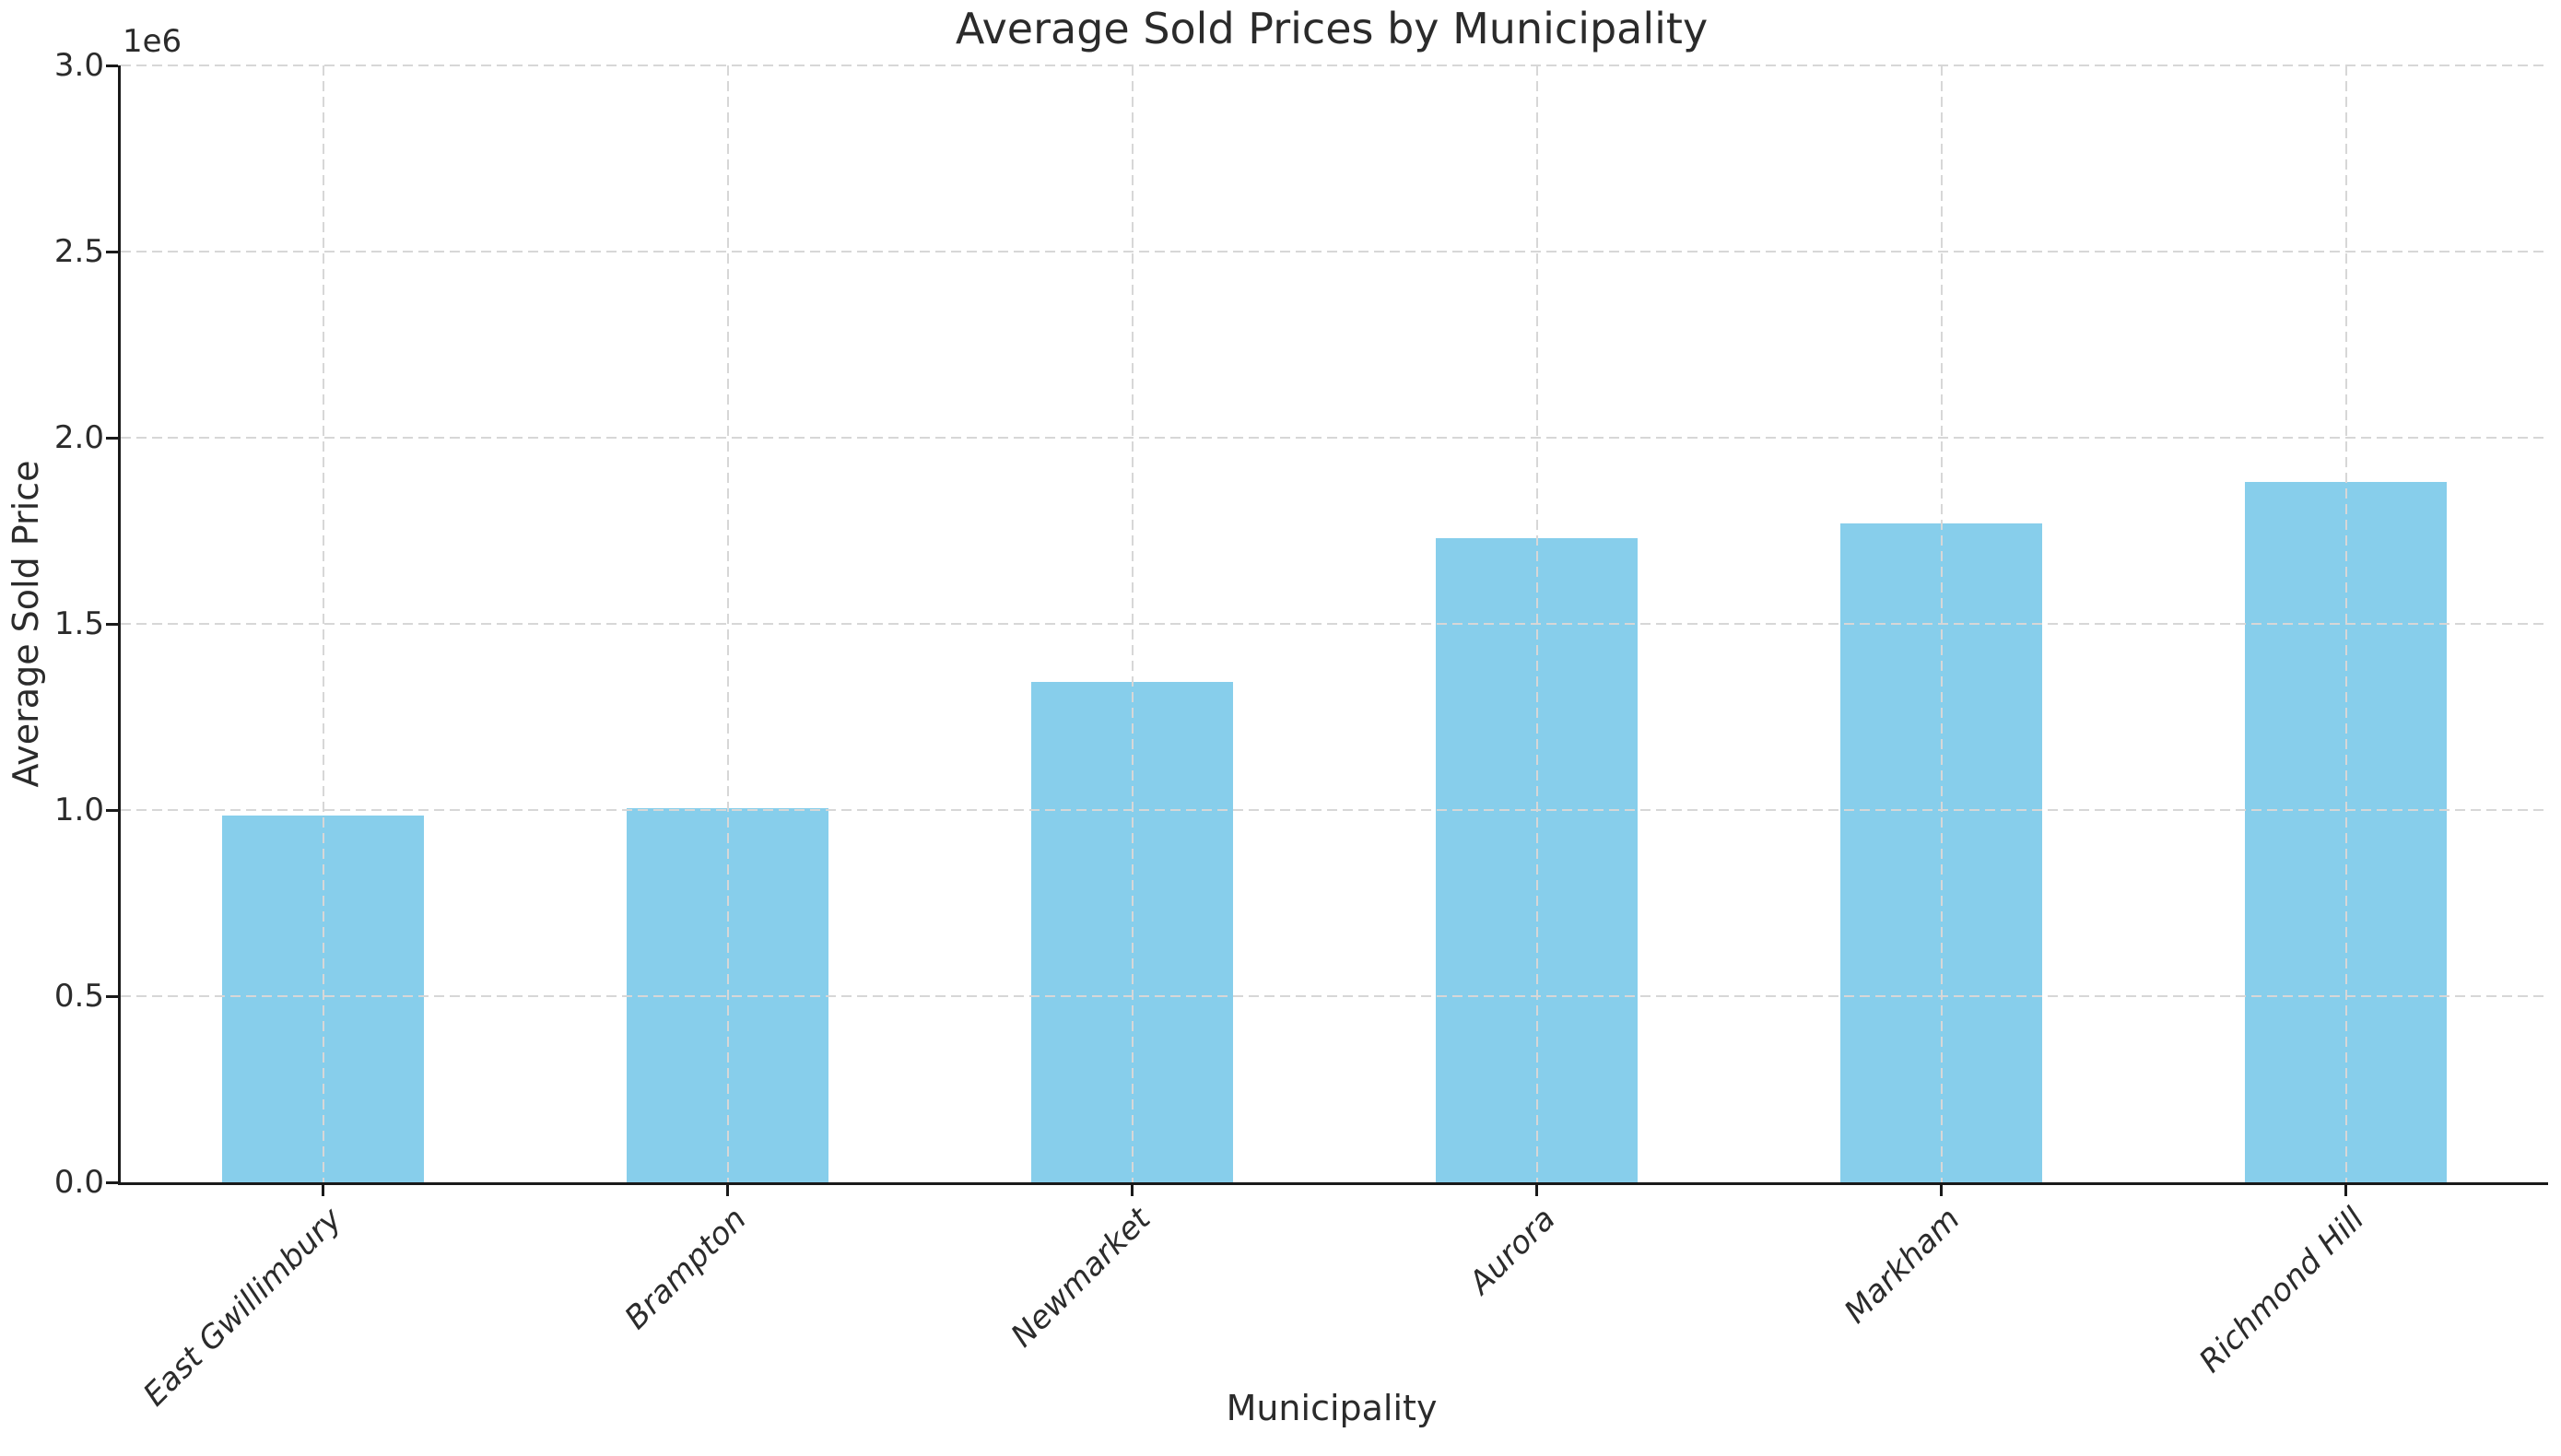  I want to click on bar-aurora, so click(1537, 860).